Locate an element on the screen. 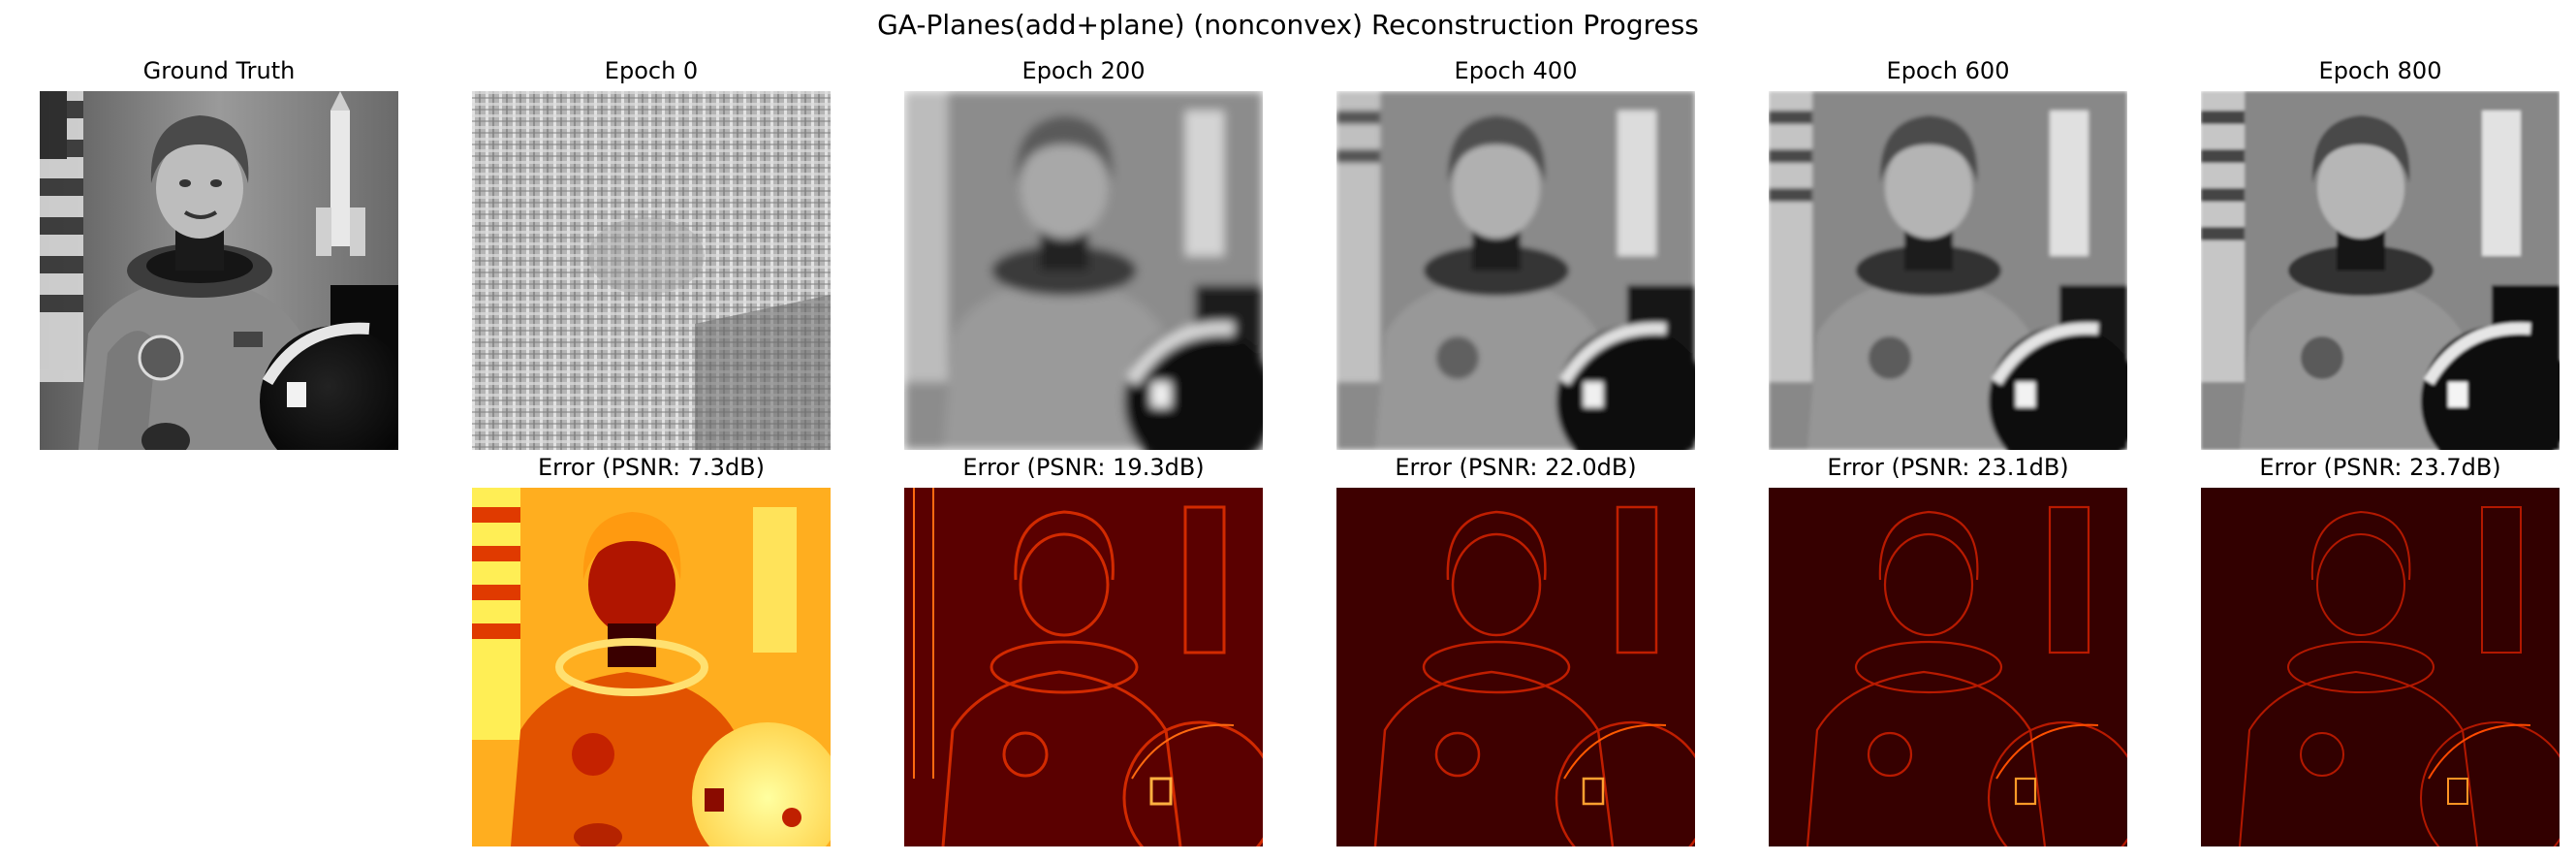 This screenshot has height=862, width=2576. ground-truth-image is located at coordinates (219, 270).